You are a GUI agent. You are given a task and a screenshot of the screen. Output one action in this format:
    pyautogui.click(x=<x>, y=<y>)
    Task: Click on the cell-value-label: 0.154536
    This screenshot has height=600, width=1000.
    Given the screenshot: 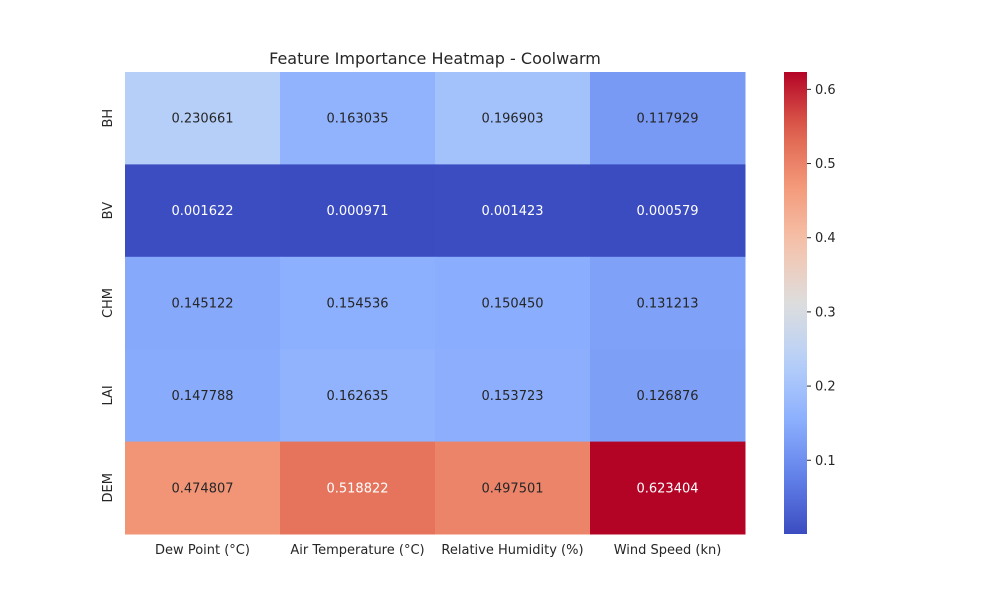 What is the action you would take?
    pyautogui.click(x=357, y=304)
    